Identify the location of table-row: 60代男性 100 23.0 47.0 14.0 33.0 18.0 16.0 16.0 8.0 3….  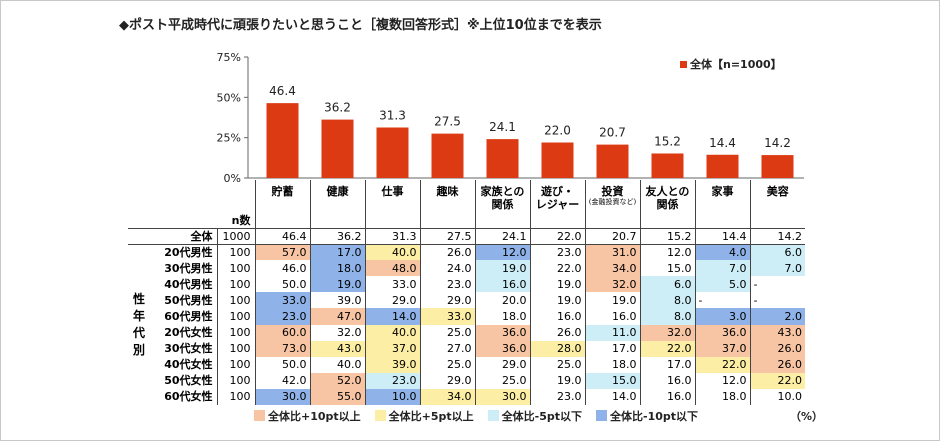
(466, 316).